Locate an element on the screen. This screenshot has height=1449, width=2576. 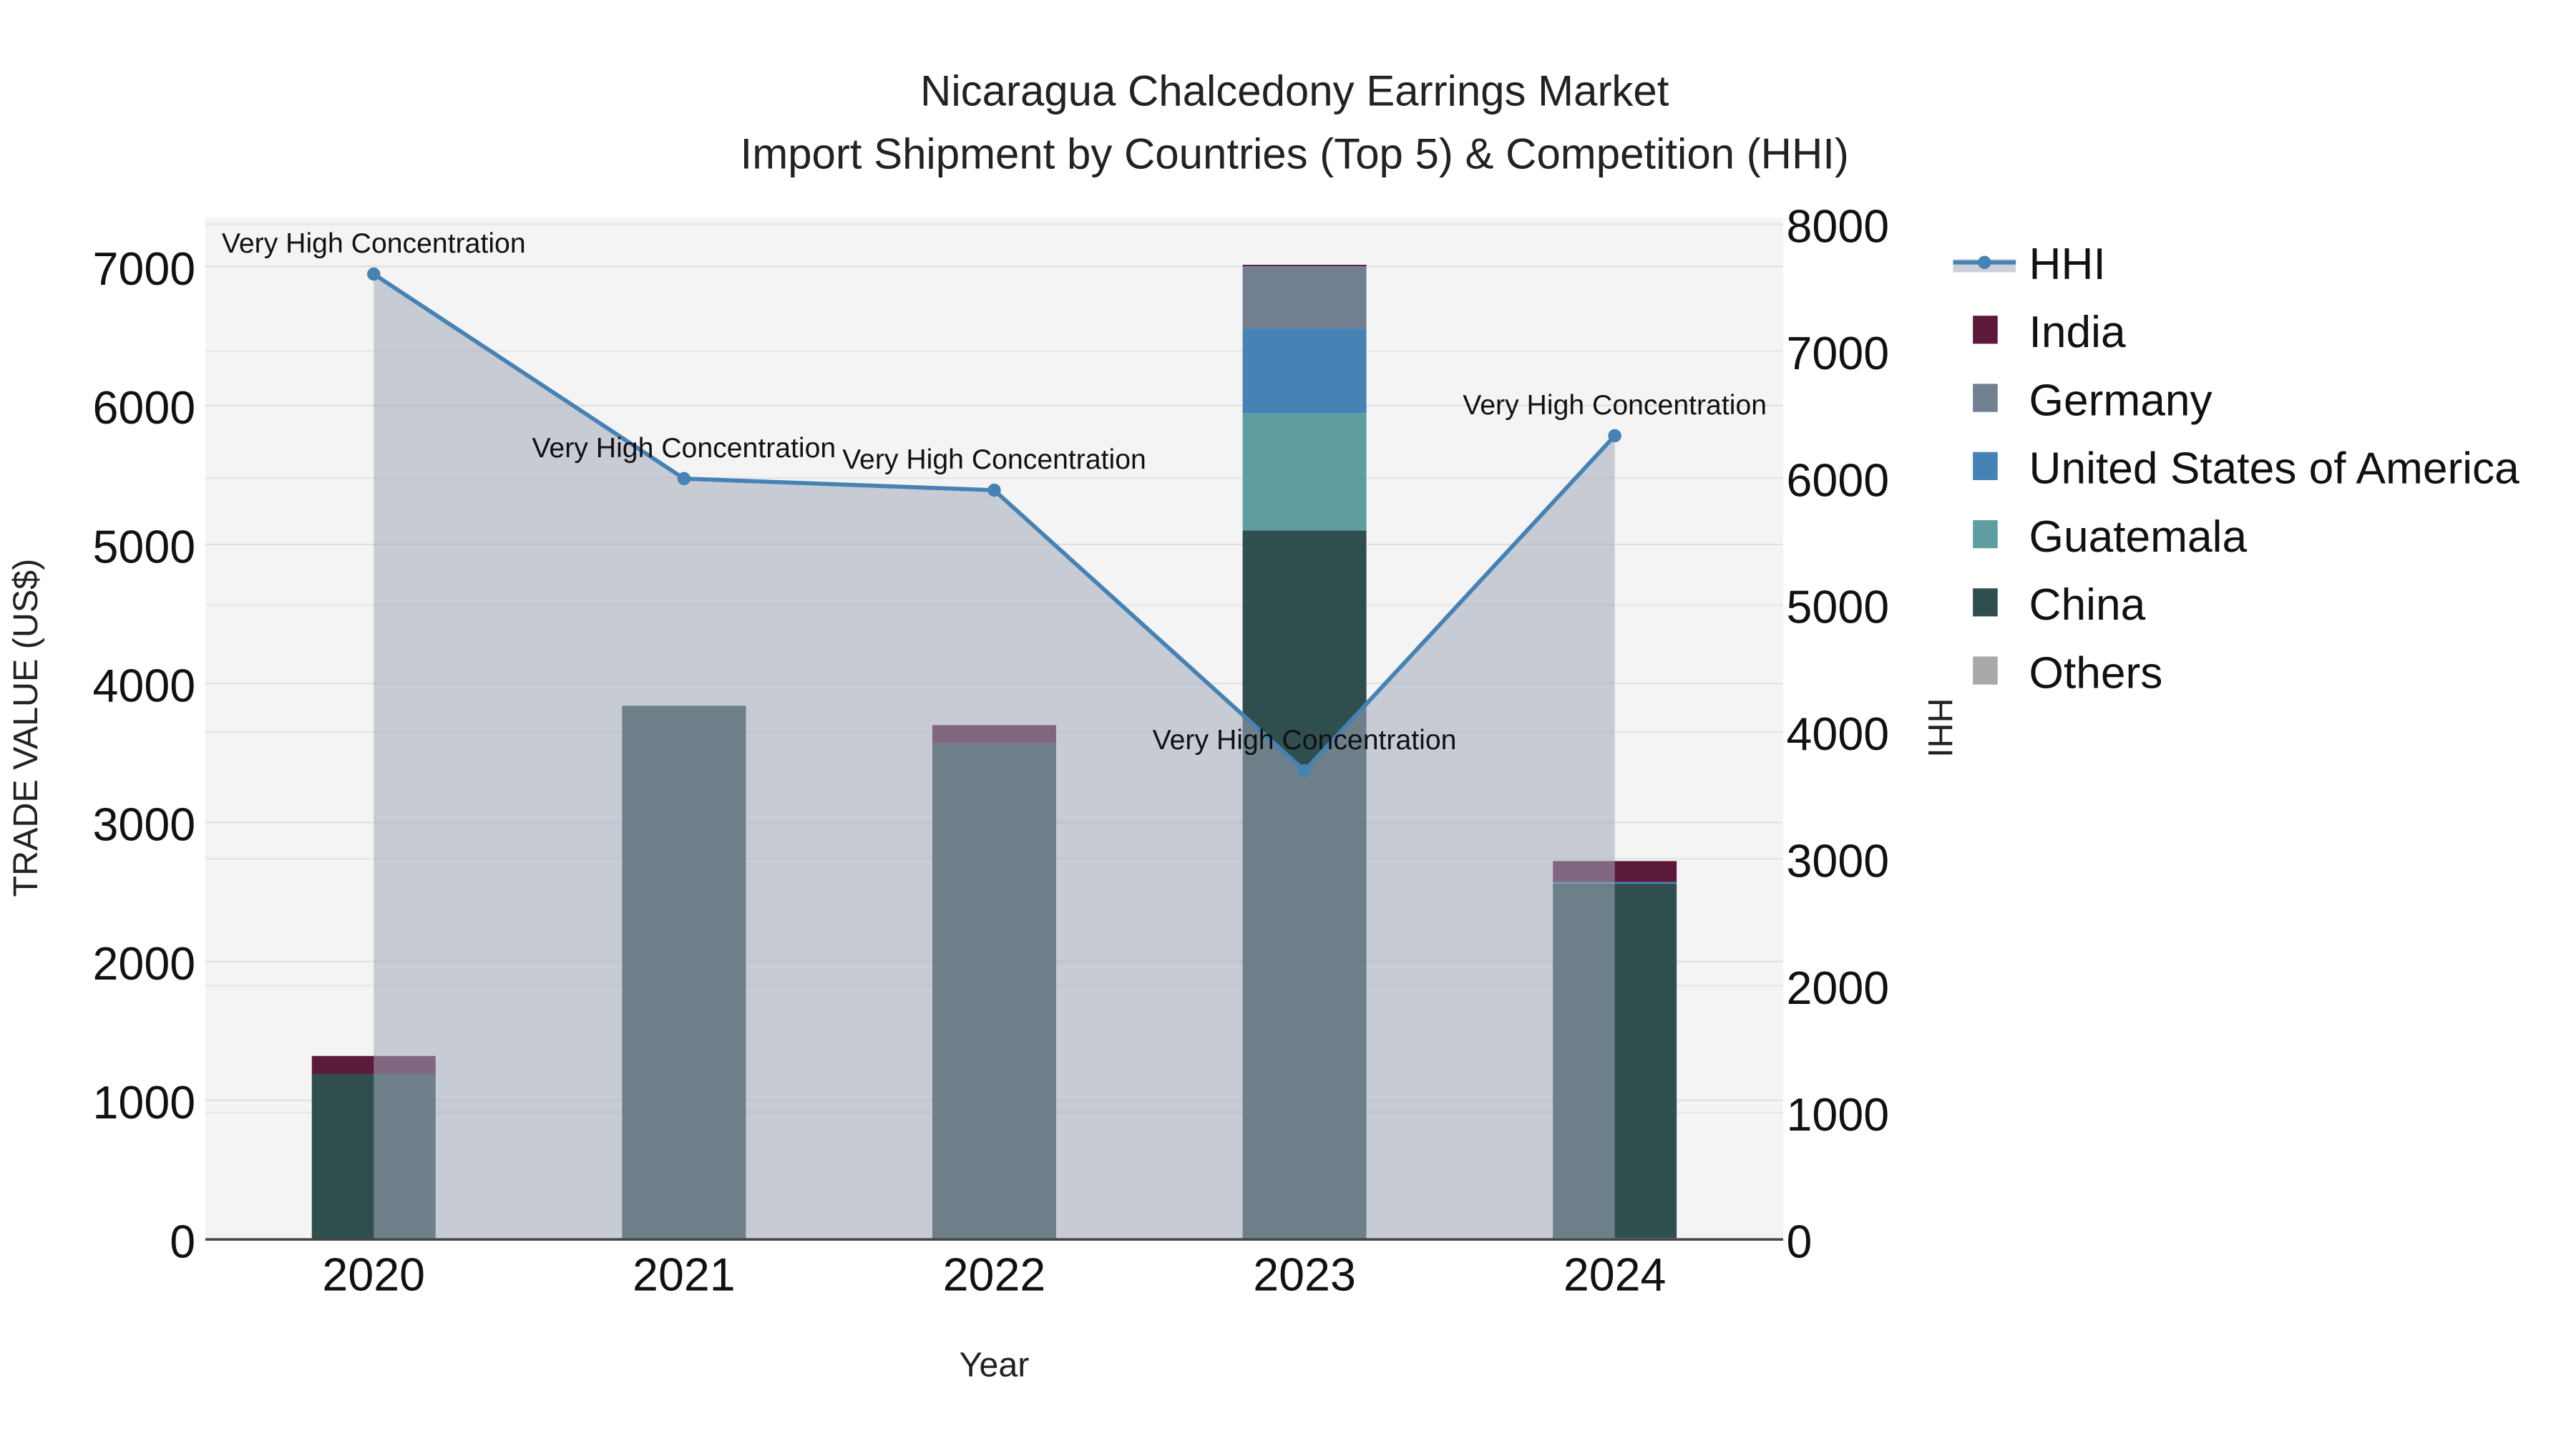
x-tick-label: 2021 is located at coordinates (684, 1275).